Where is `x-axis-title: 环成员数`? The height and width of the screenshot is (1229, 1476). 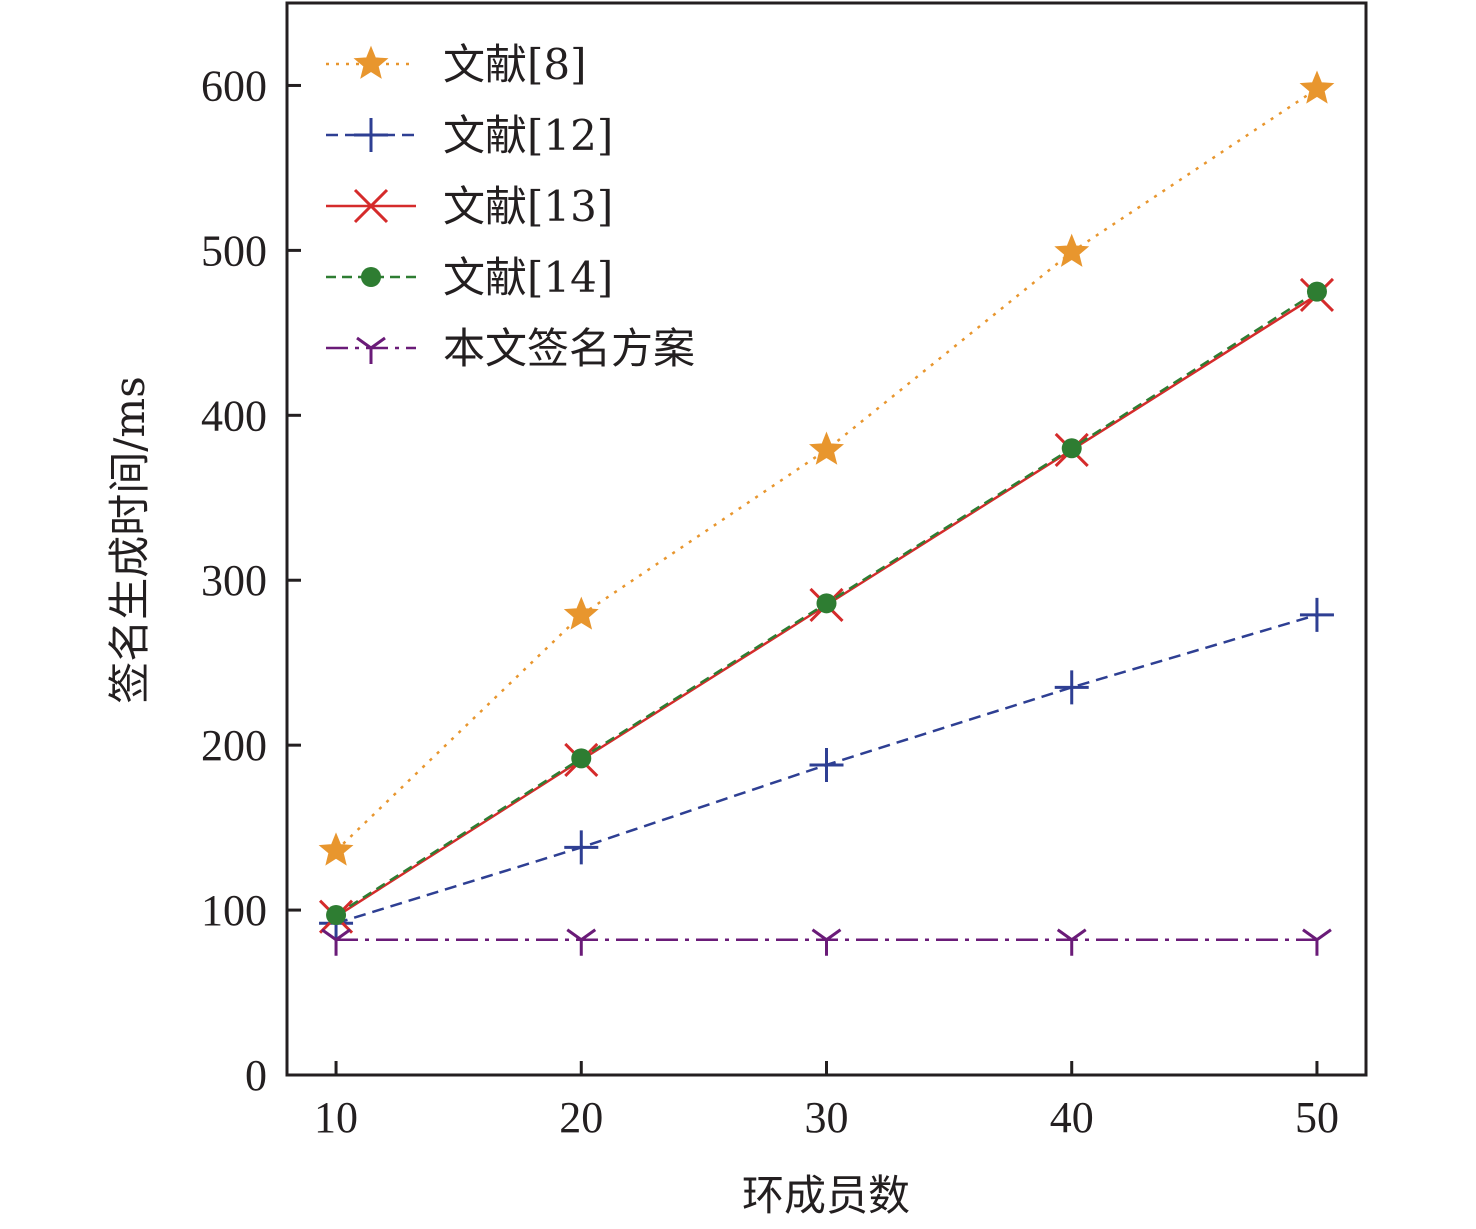 x-axis-title: 环成员数 is located at coordinates (826, 1195).